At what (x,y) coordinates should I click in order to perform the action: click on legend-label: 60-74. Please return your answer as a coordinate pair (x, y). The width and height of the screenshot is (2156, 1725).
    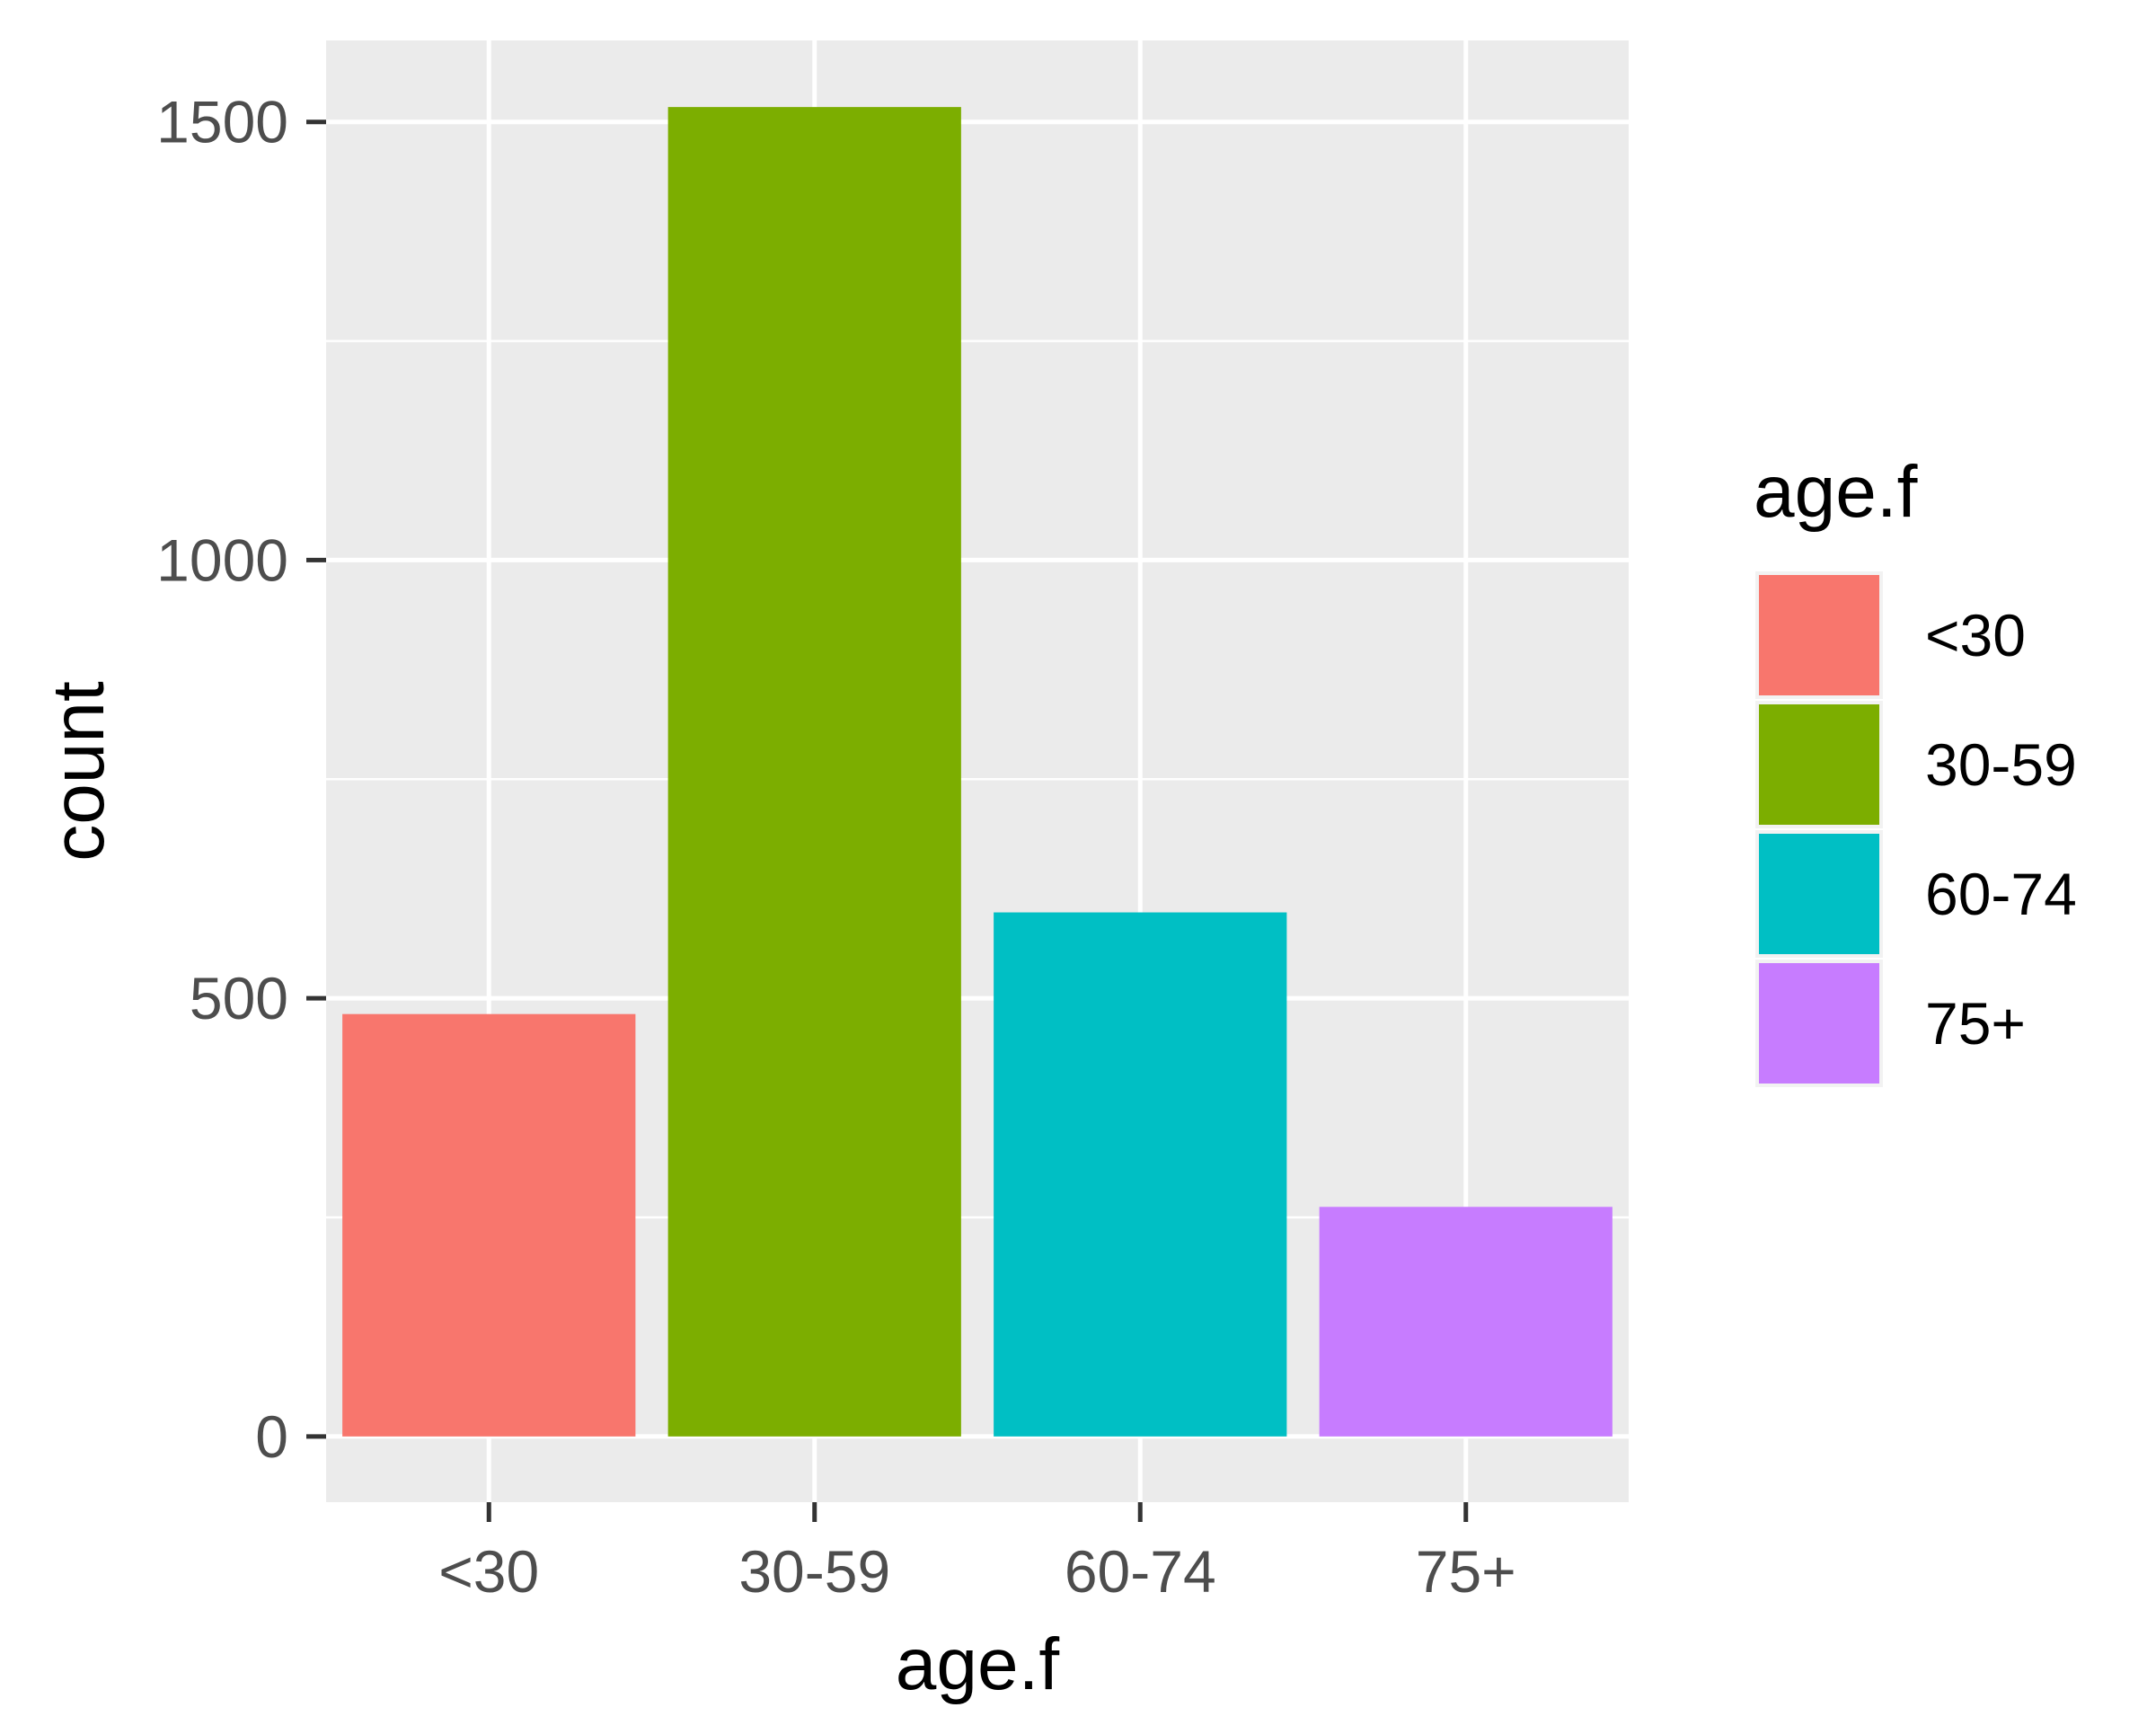
    Looking at the image, I should click on (2001, 894).